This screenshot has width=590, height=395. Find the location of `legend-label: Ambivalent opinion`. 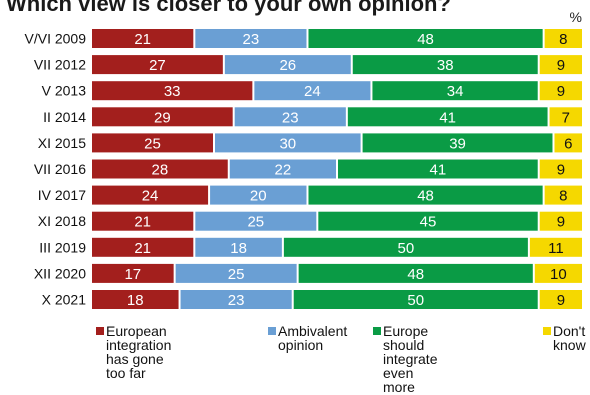

legend-label: Ambivalent opinion is located at coordinates (313, 338).